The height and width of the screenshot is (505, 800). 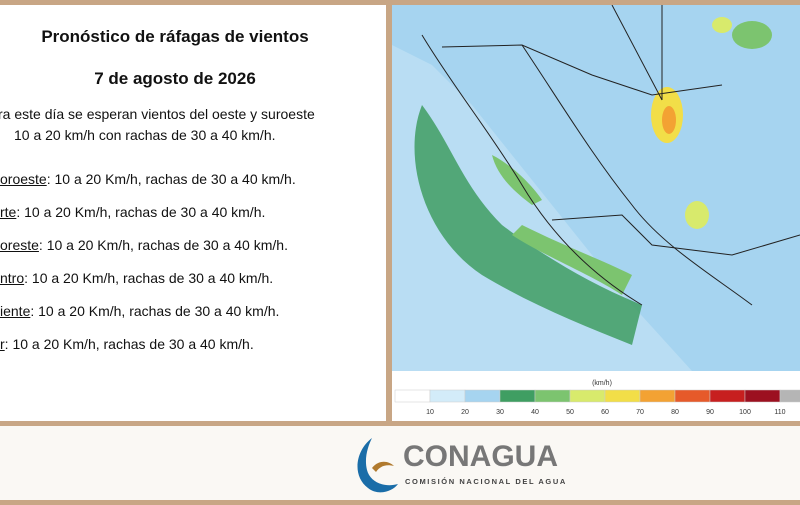 I want to click on region-name: r, so click(x=2, y=344).